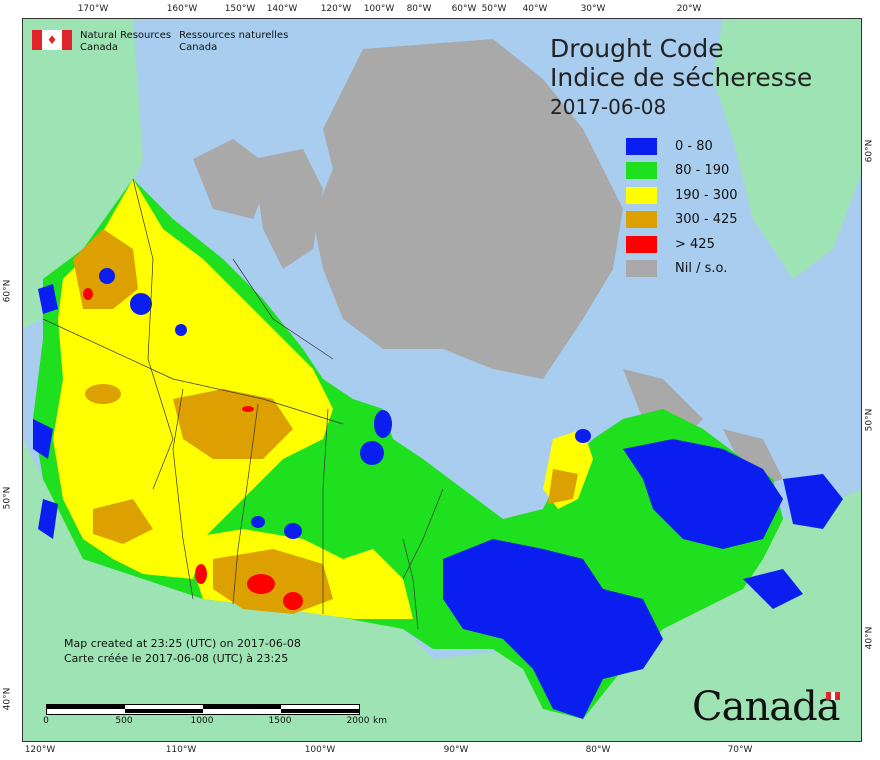  Describe the element at coordinates (456, 750) in the screenshot. I see `graticule-bottom-label: 90°W` at that location.